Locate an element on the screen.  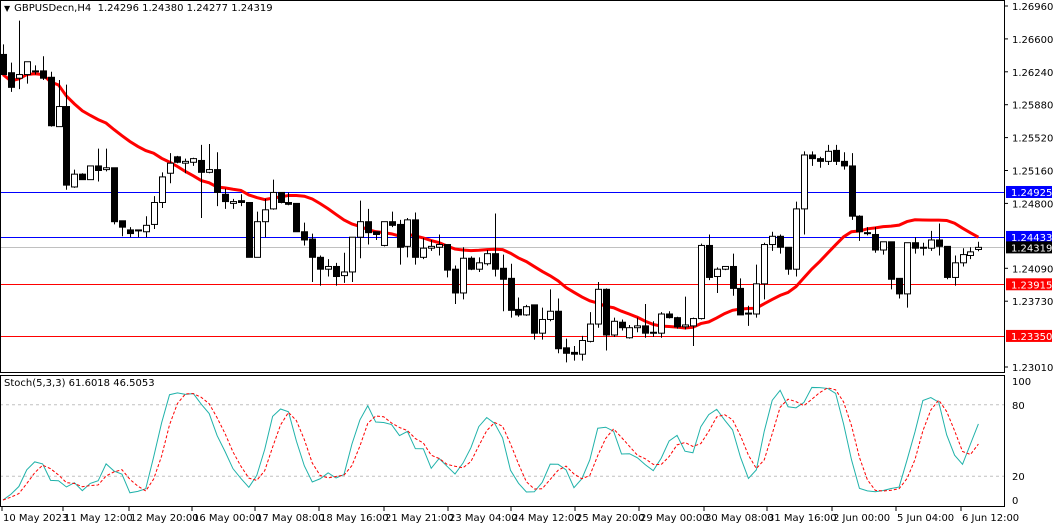
low-value: 1.24277 is located at coordinates (207, 8).